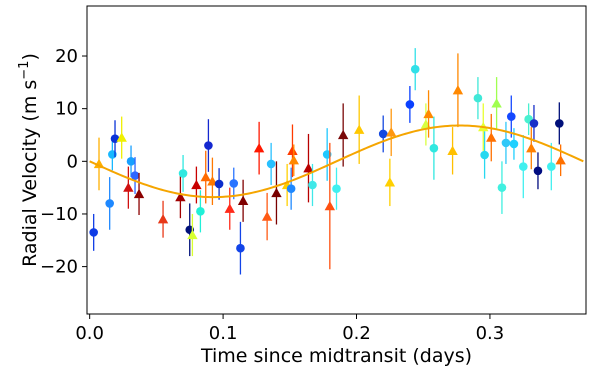  I want to click on x-axis-label: Time since midtransit (days), so click(336, 356).